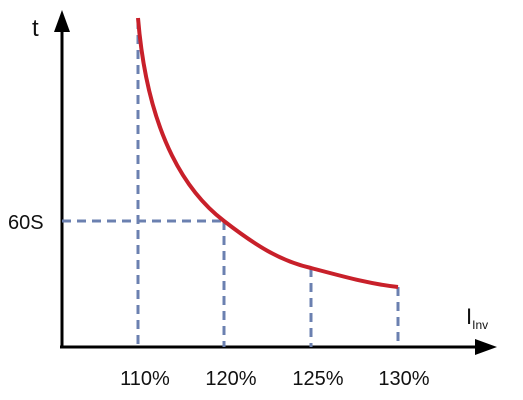 The image size is (523, 400). What do you see at coordinates (403, 379) in the screenshot?
I see `x-marker-label: 130%` at bounding box center [403, 379].